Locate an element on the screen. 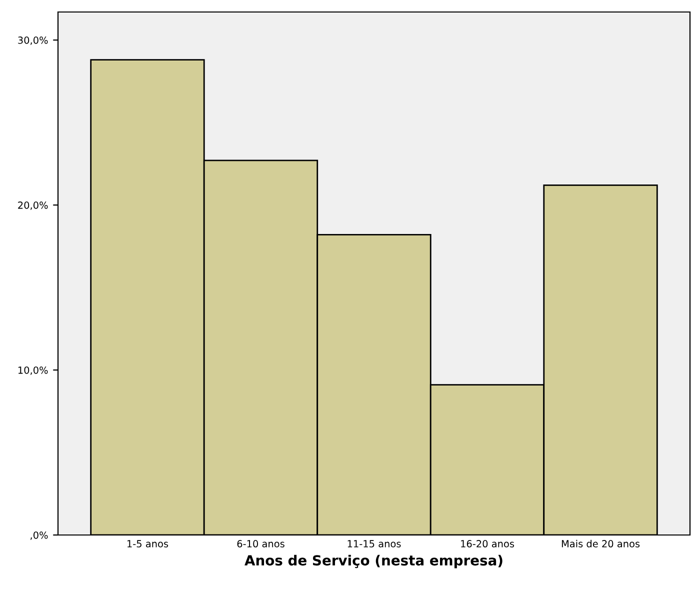 The height and width of the screenshot is (590, 695). x-tick-label: 11-15 anos is located at coordinates (374, 544).